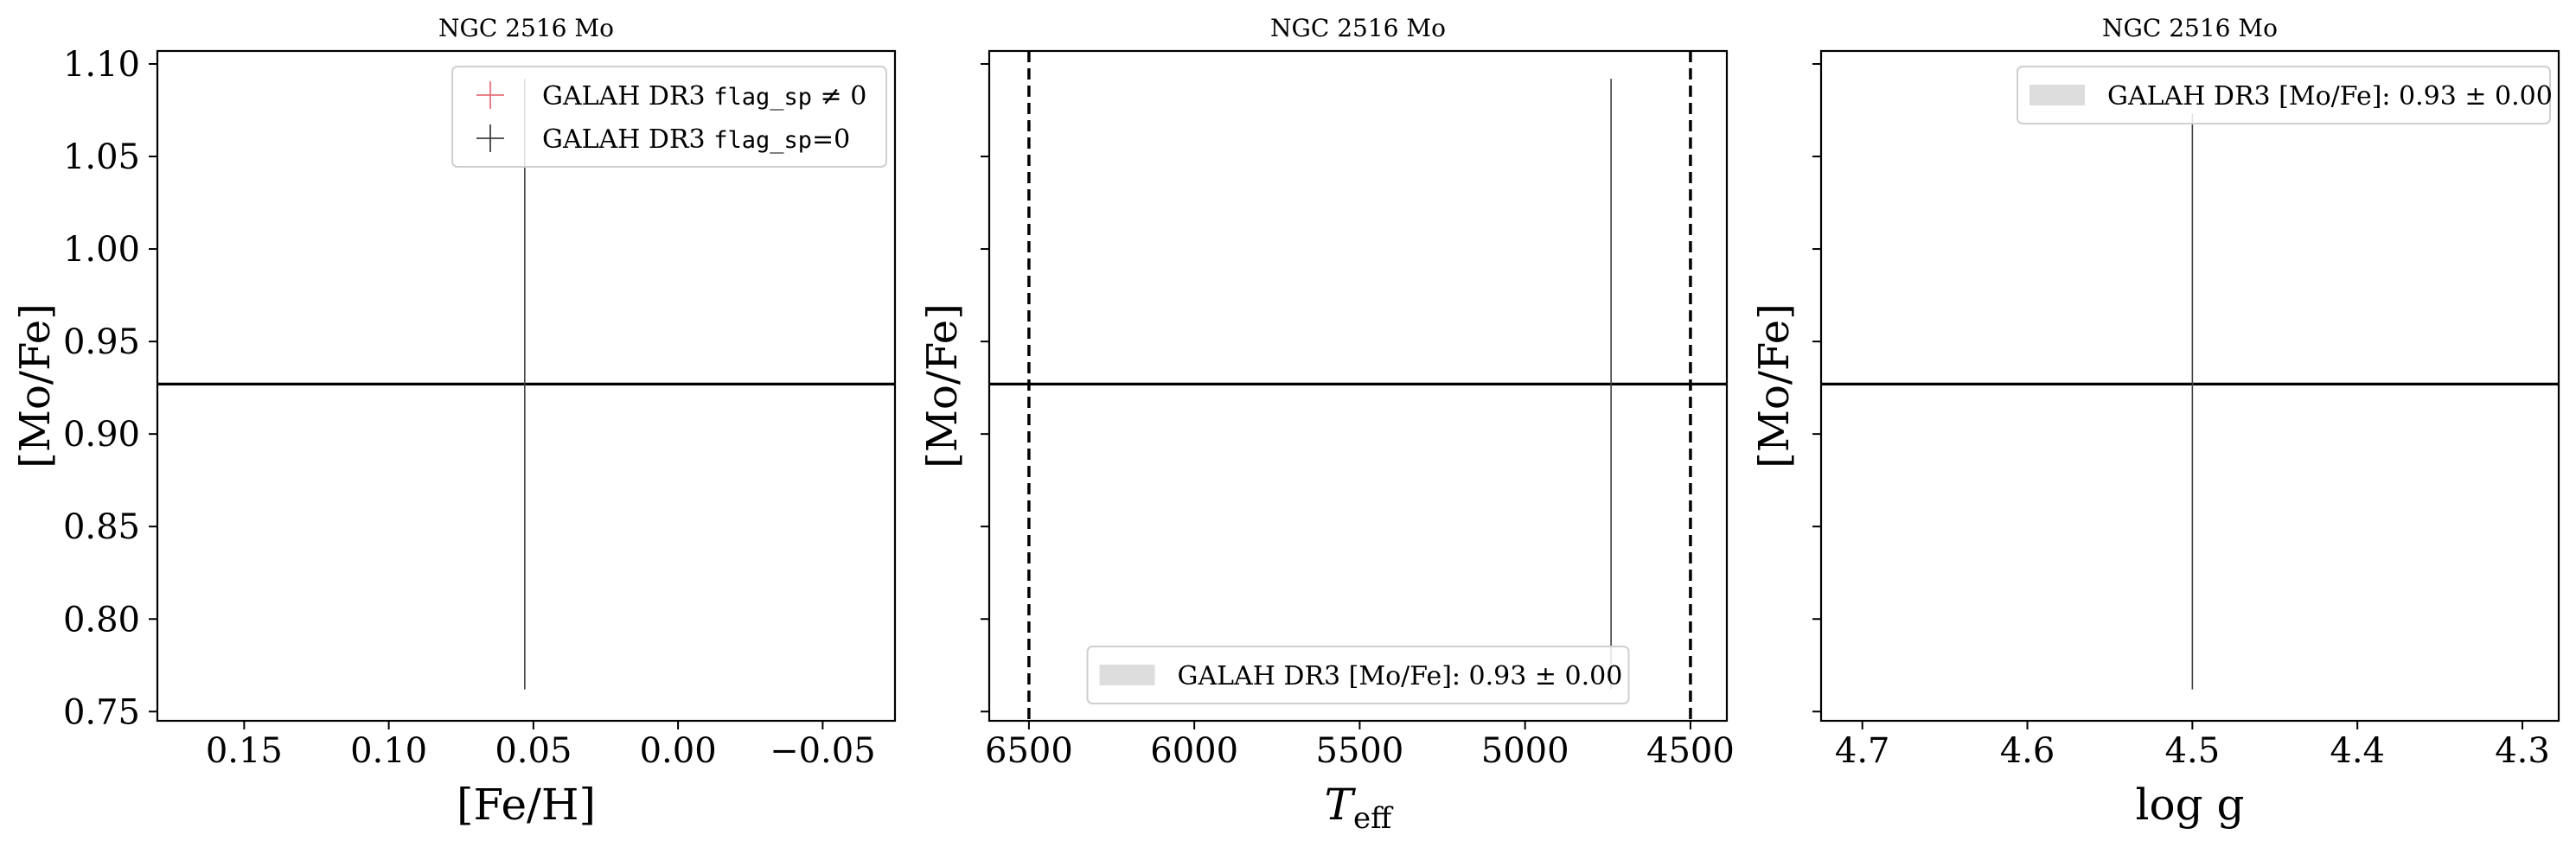 The width and height of the screenshot is (2576, 847). What do you see at coordinates (1360, 751) in the screenshot?
I see `x-tick-label: 5500` at bounding box center [1360, 751].